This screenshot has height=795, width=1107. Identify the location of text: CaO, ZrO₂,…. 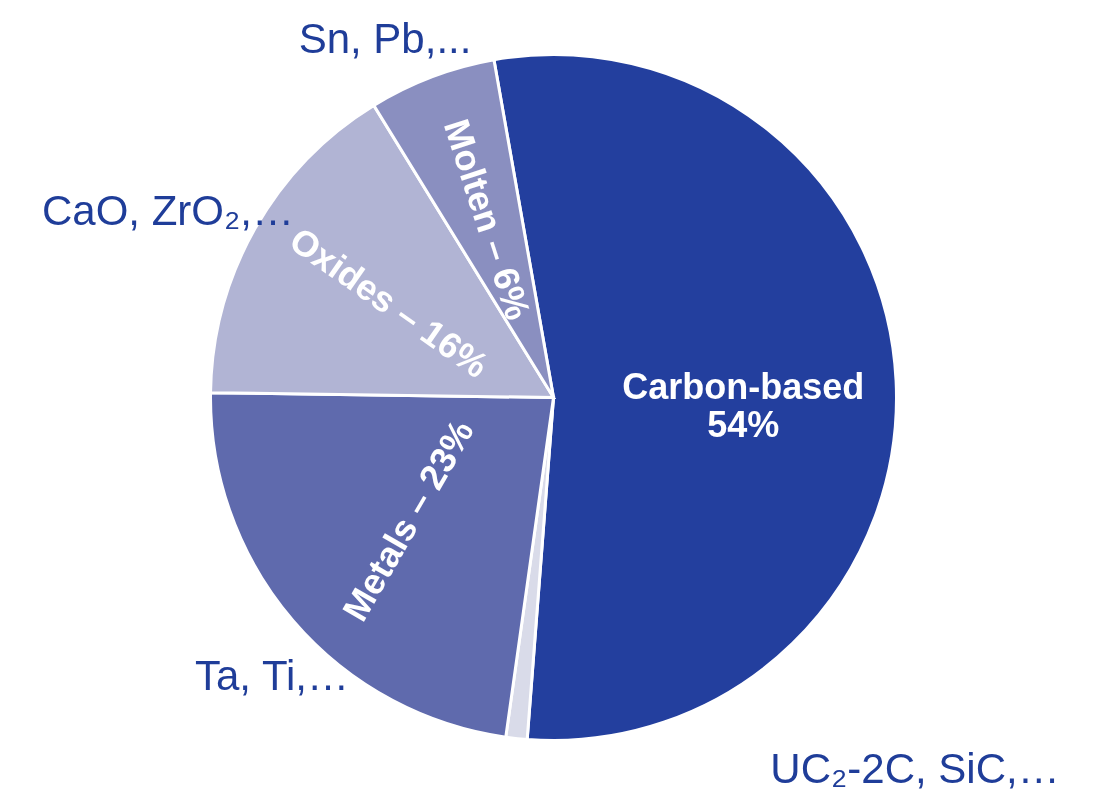
(168, 210).